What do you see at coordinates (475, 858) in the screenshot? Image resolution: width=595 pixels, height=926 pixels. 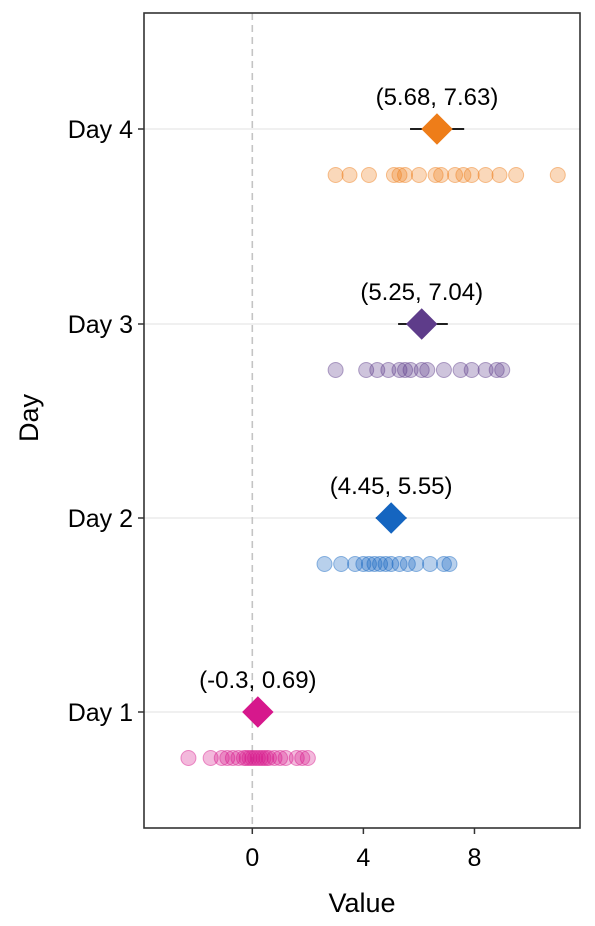 I see `x-tick-label-8: 8` at bounding box center [475, 858].